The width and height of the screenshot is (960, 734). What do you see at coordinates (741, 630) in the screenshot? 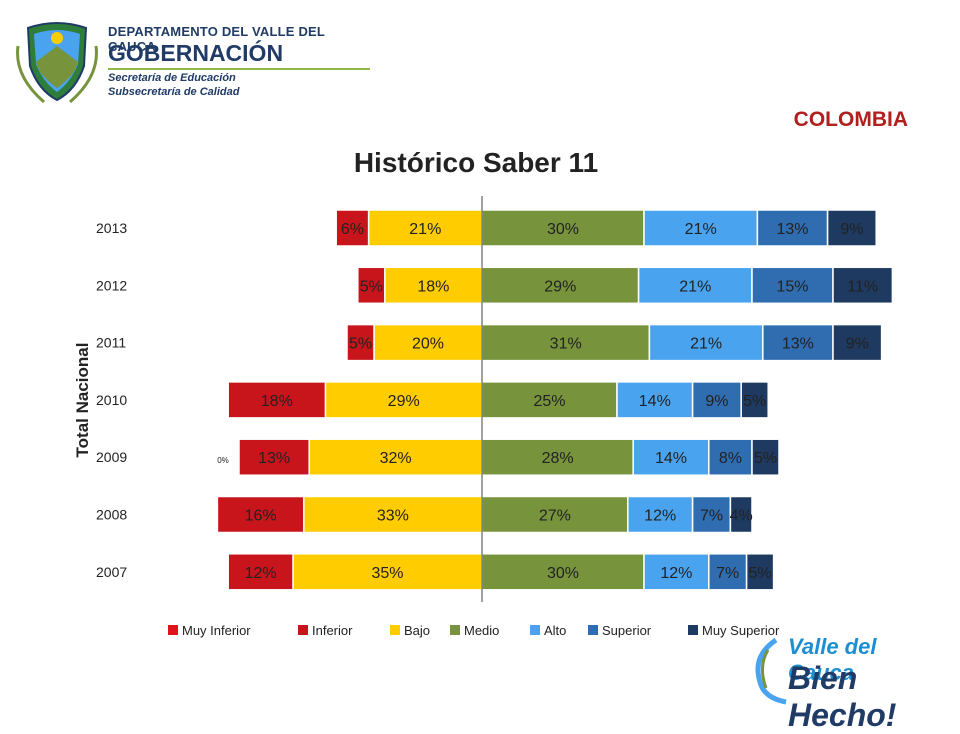
I see `legend-label: Muy Superior` at bounding box center [741, 630].